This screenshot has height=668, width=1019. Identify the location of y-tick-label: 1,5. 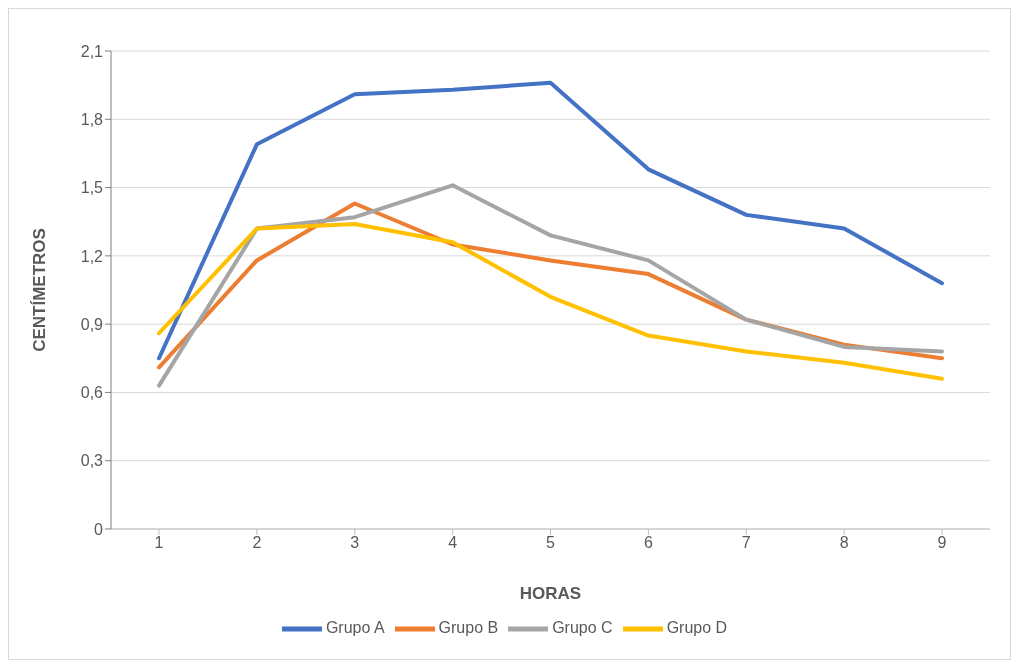
(92, 188).